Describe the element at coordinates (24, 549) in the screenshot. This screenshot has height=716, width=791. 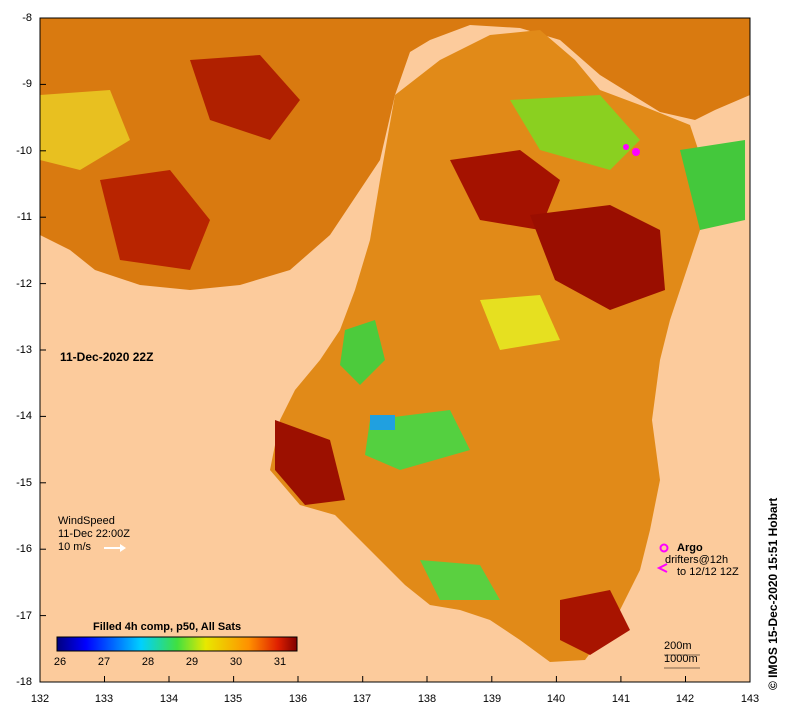
I see `y-tick-label: -16` at that location.